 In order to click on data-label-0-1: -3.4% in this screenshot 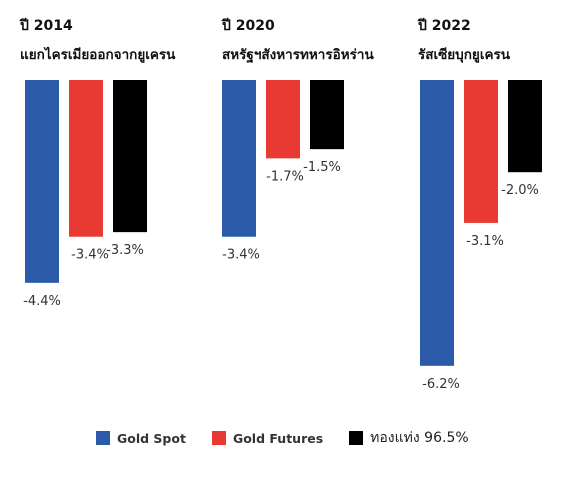, I will do `click(90, 255)`.